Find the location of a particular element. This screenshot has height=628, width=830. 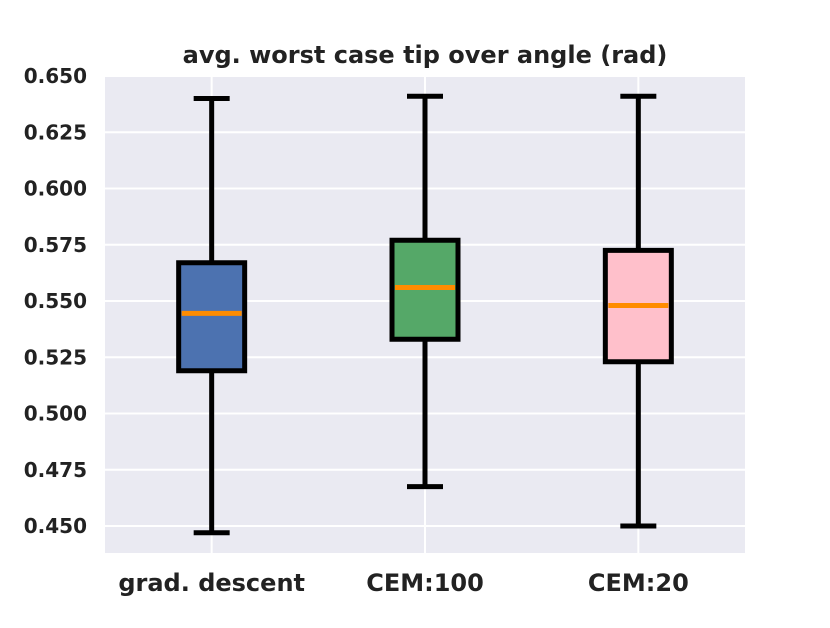

y-tick-label: 0.550 is located at coordinates (55, 301).